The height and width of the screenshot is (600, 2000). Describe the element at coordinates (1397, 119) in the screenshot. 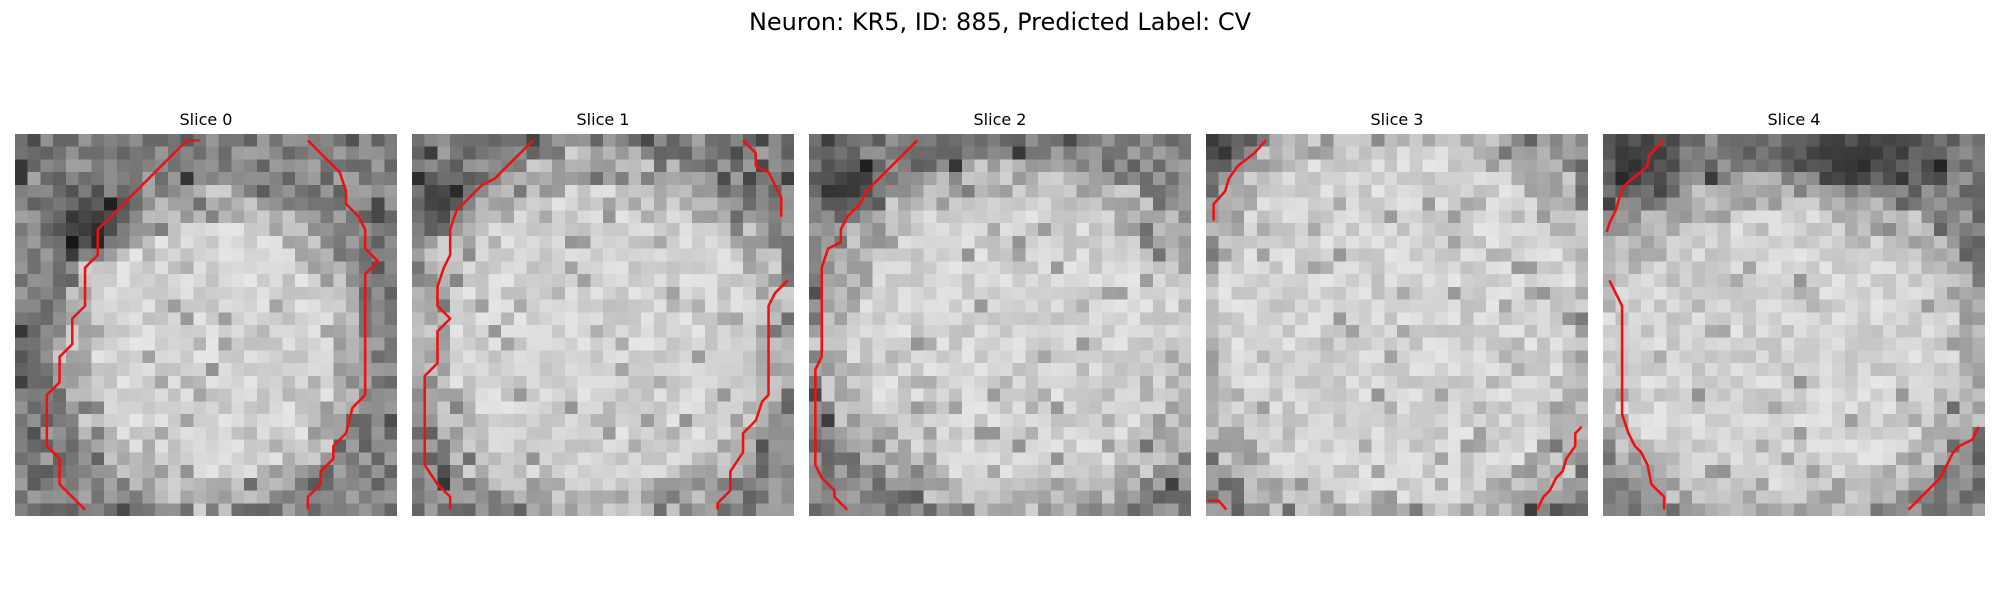

I see `slice-title-3: Slice 3` at that location.